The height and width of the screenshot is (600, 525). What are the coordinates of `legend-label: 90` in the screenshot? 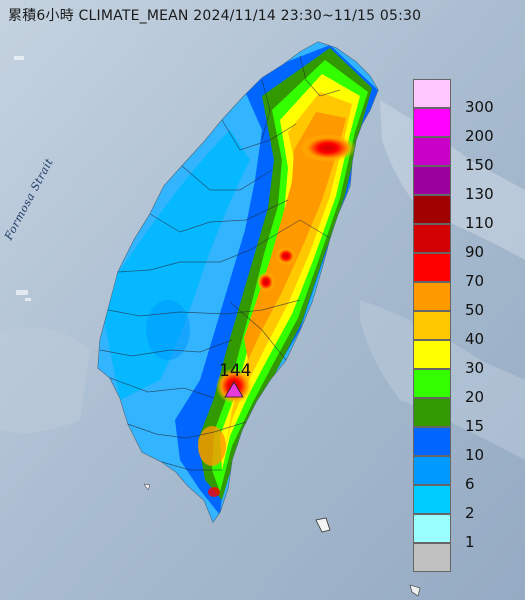 It's located at (475, 252).